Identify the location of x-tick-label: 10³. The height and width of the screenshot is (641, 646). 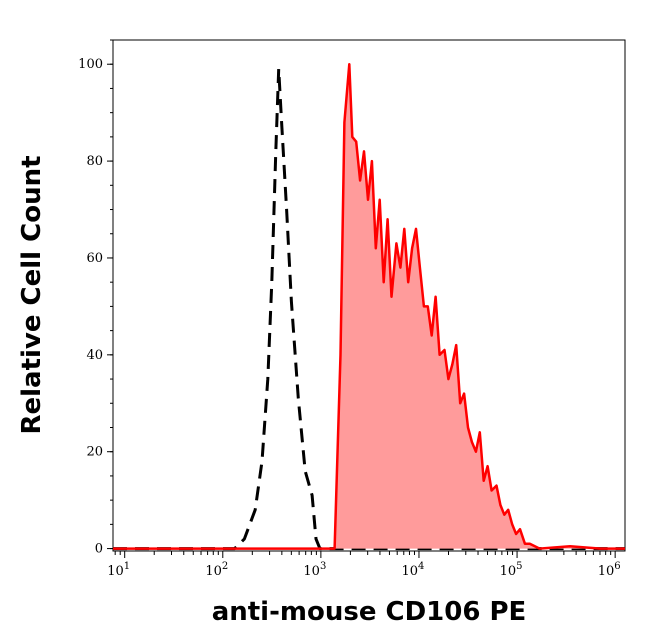
(314, 570).